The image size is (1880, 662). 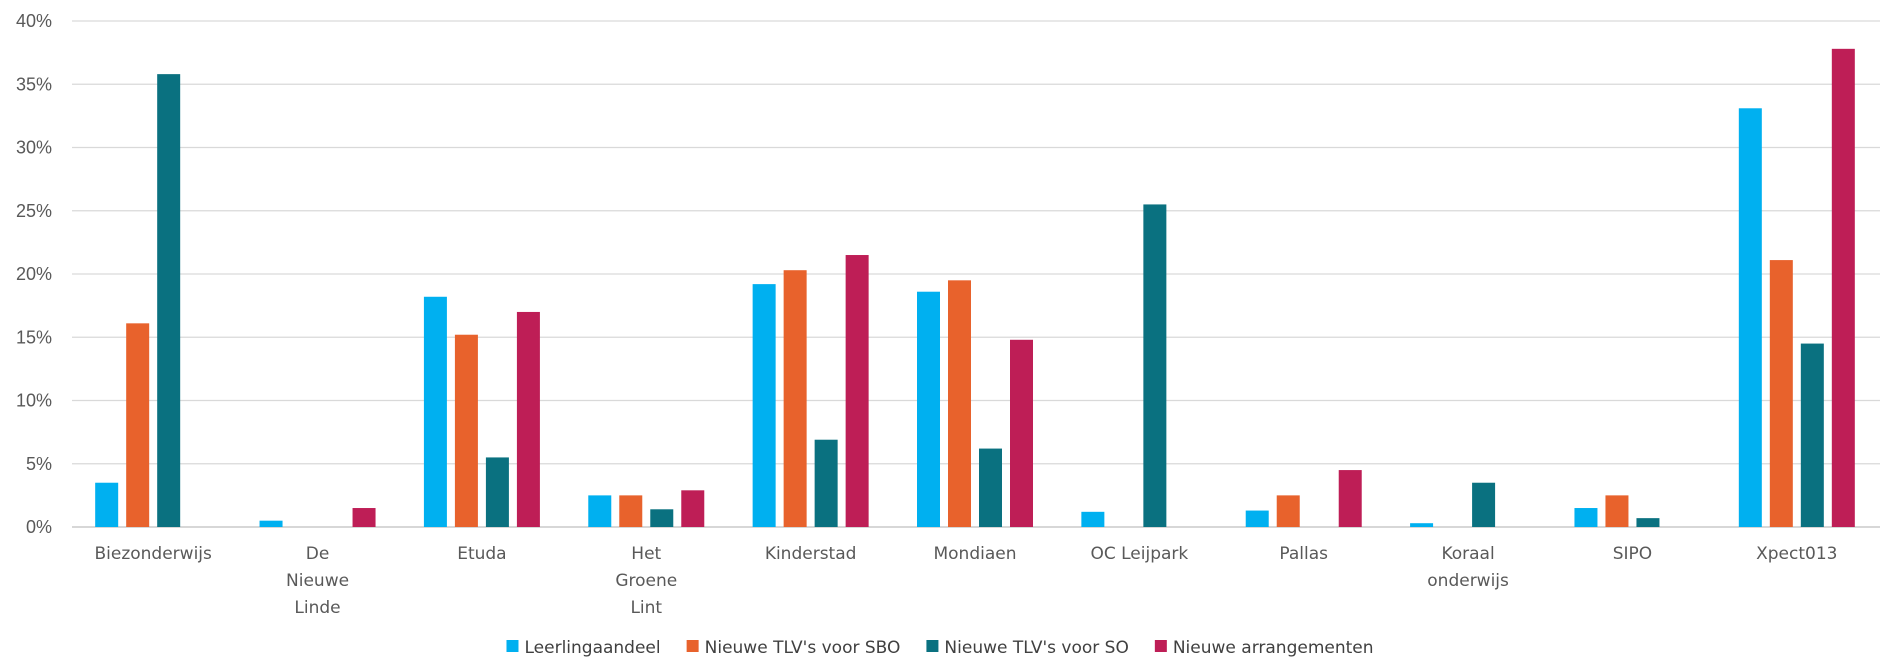 I want to click on x-tick-label: De, so click(x=318, y=554).